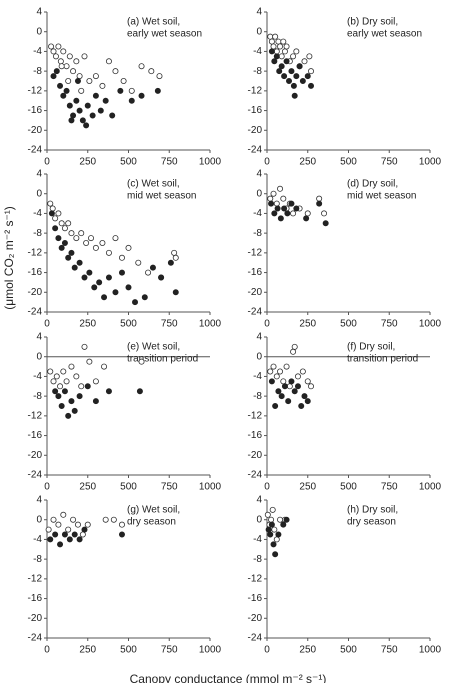  Describe the element at coordinates (389, 650) in the screenshot. I see `x-tick-label: 750` at that location.